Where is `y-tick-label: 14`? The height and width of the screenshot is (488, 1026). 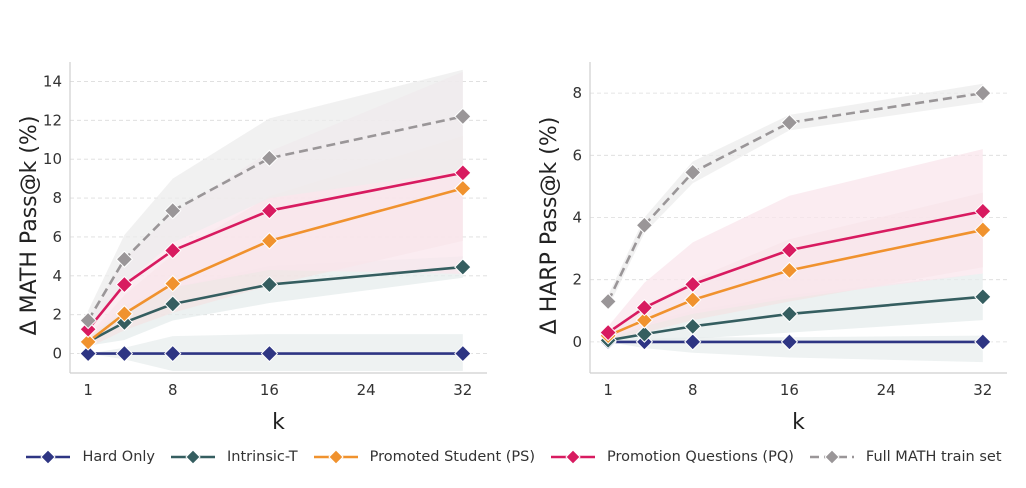
y-tick-label: 14 is located at coordinates (52, 81).